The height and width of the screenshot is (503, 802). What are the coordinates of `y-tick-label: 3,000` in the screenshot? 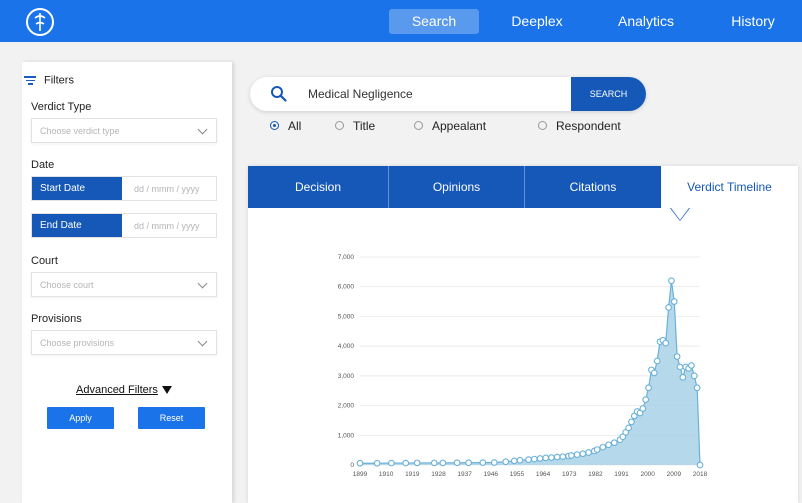 It's located at (346, 376).